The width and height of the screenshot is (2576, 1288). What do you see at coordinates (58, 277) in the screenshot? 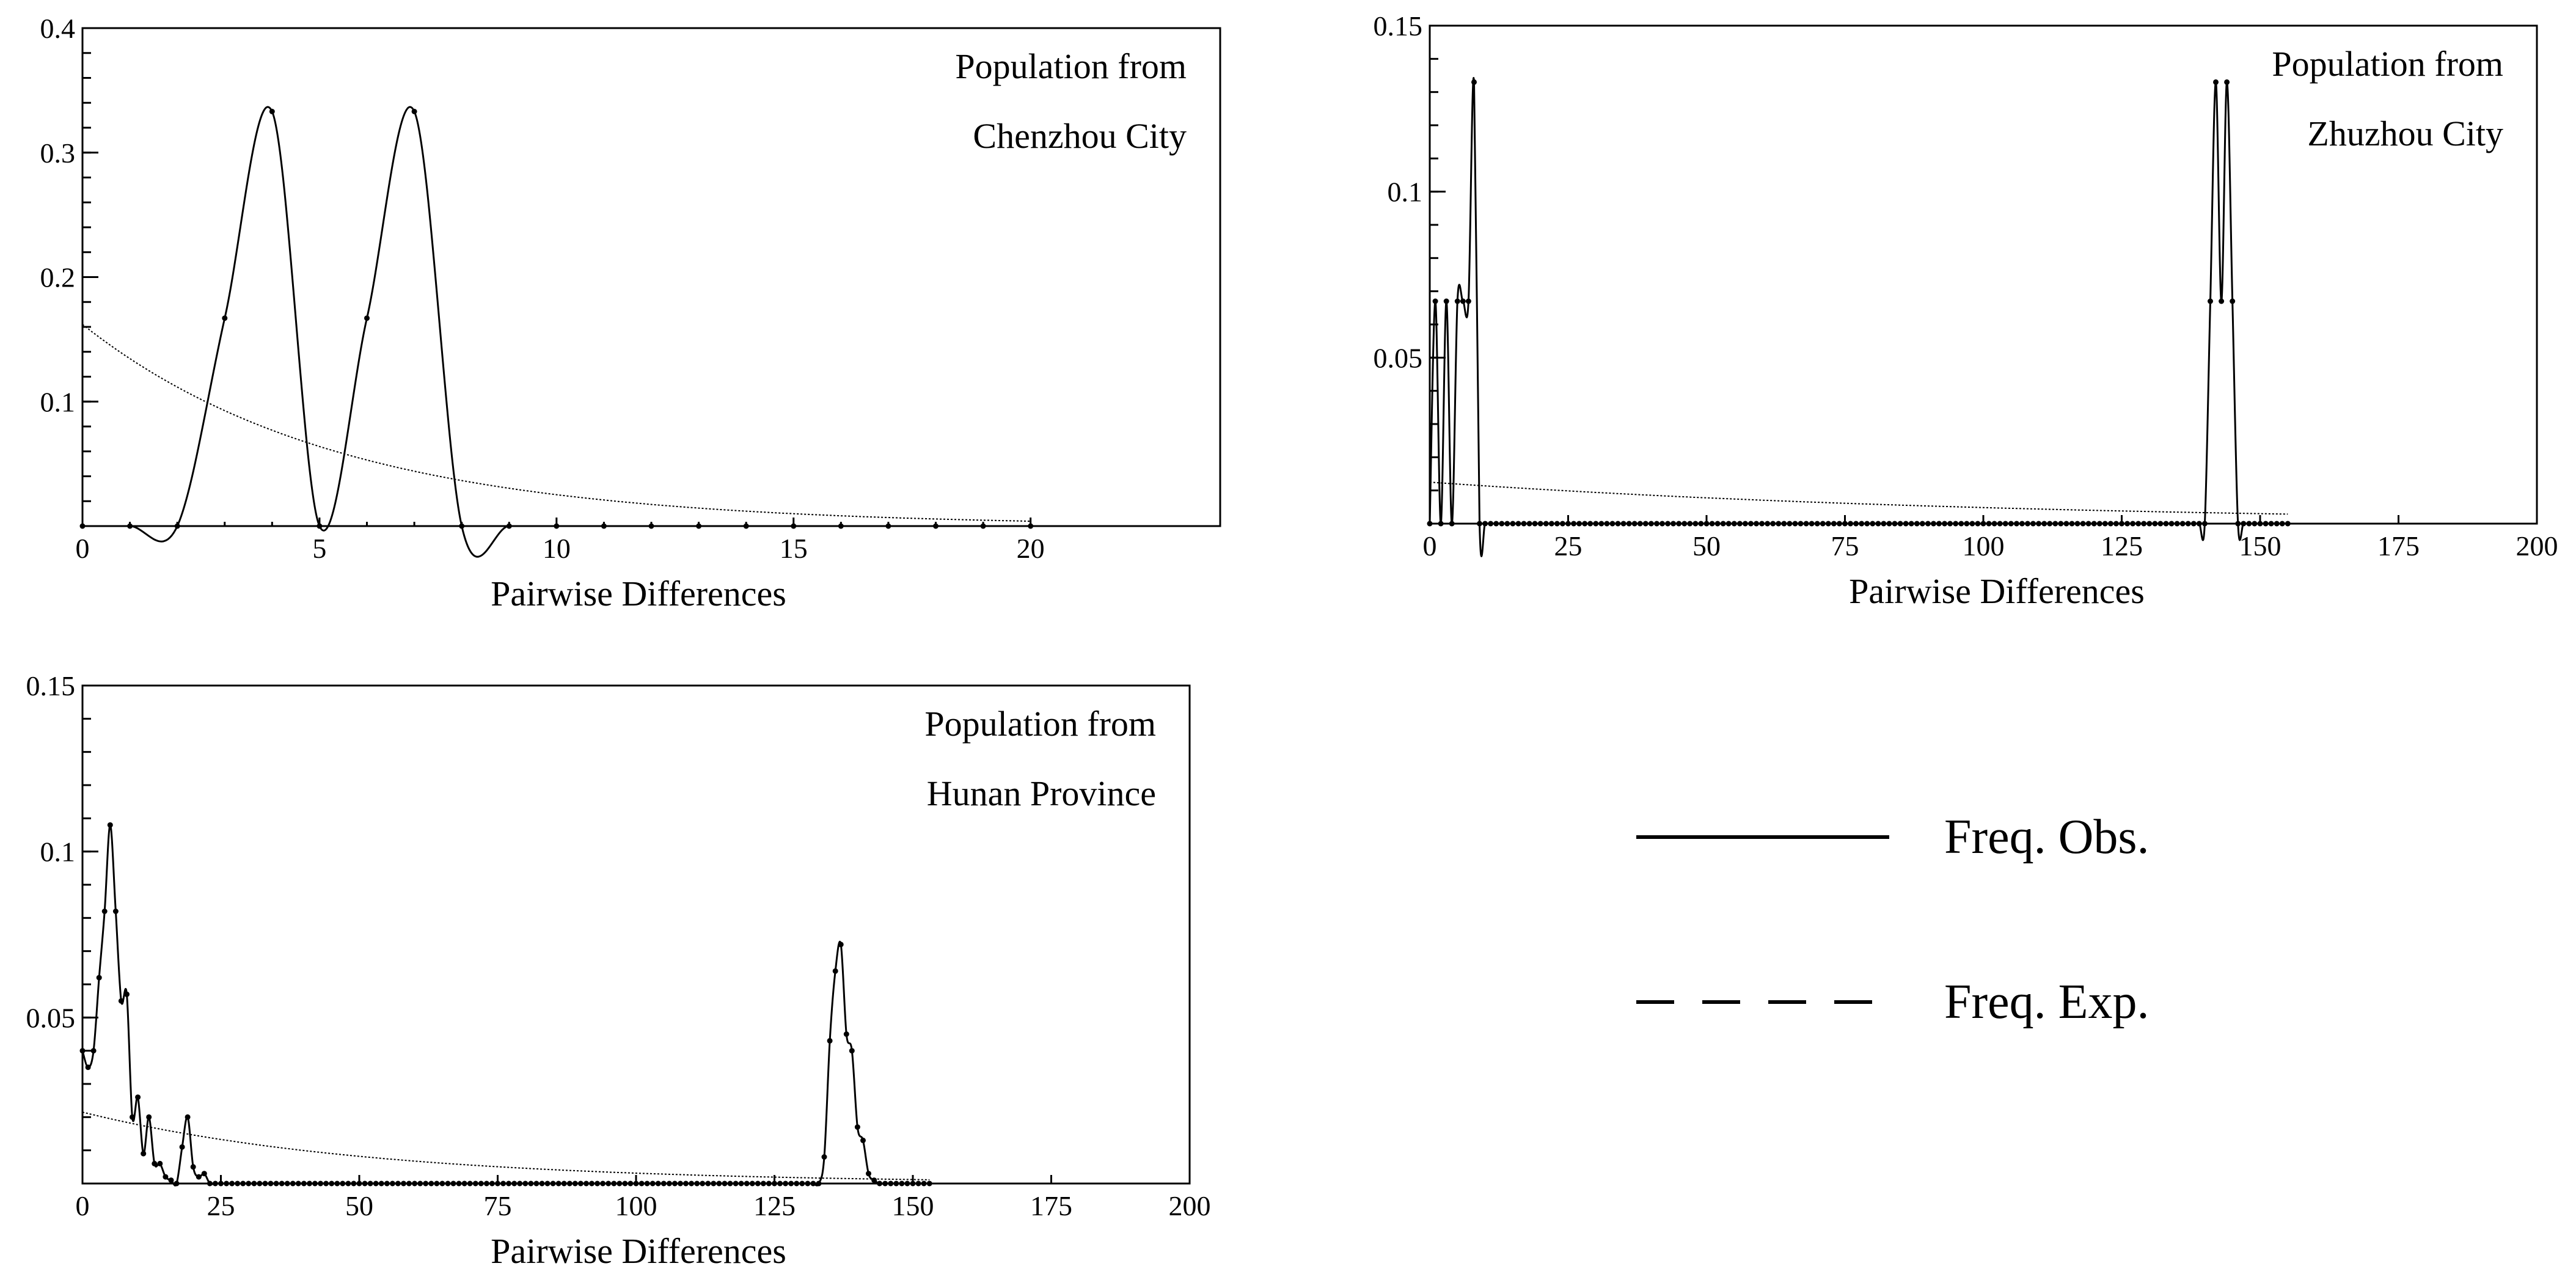
I see `y-tick-label: 0.2` at bounding box center [58, 277].